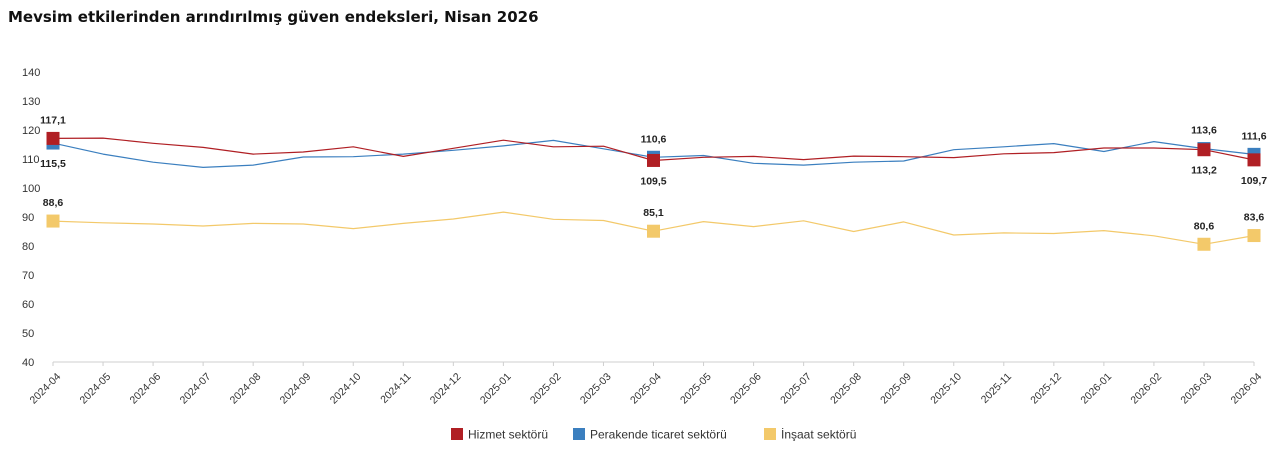 Image resolution: width=1280 pixels, height=459 pixels. Describe the element at coordinates (53, 164) in the screenshot. I see `data-label-perakende-ticaret-sektoru: 115,5` at that location.